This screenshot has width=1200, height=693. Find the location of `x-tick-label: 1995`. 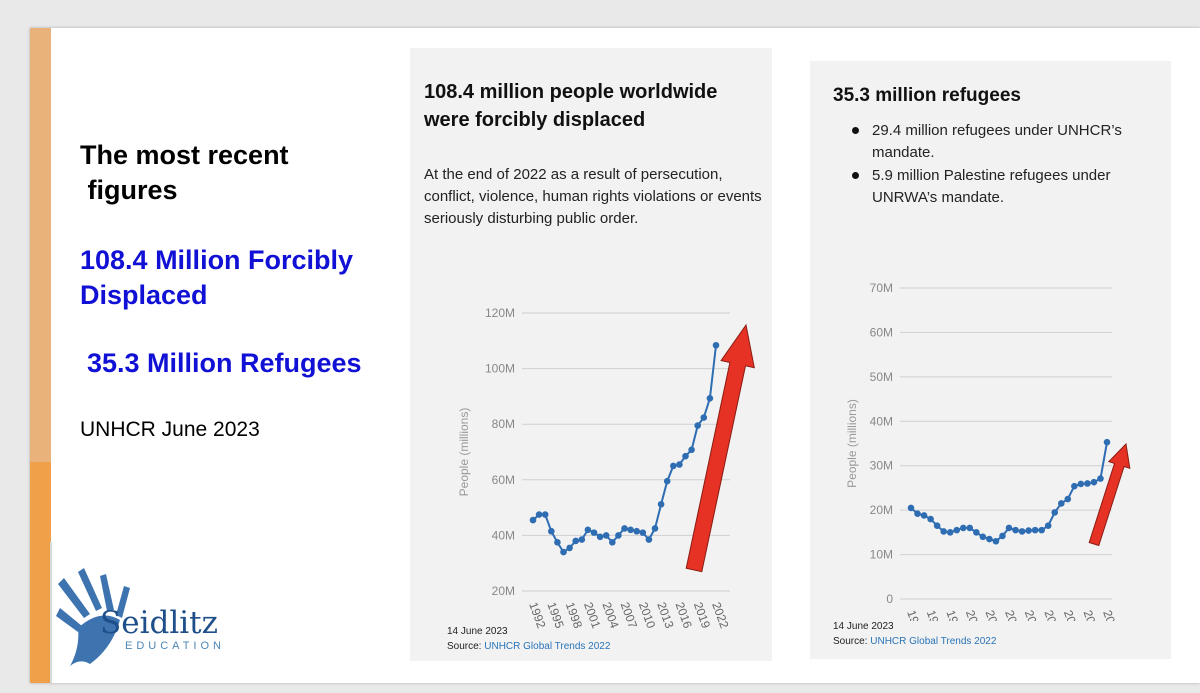

x-tick-label: 1995 is located at coordinates (935, 614).